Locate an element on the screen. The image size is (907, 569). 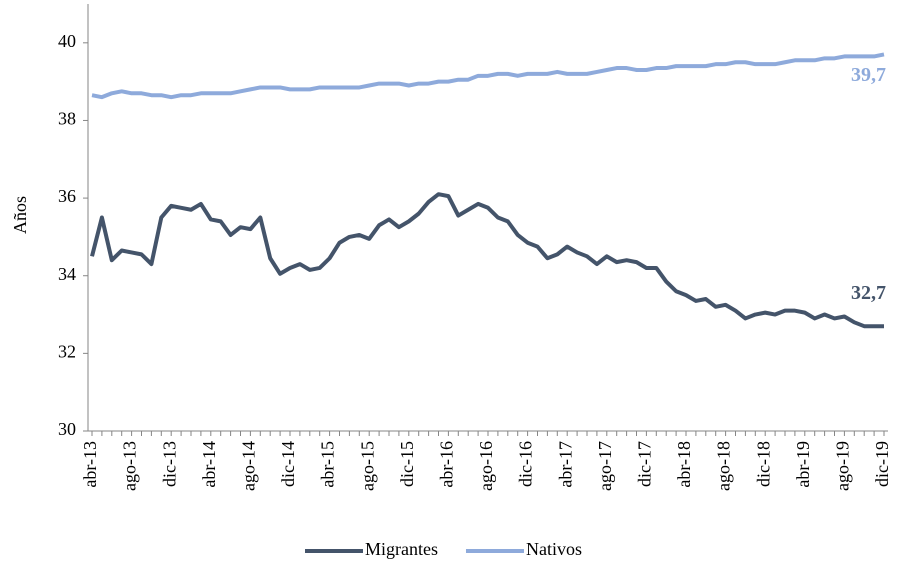
x-tick-label: abr-18 is located at coordinates (684, 464).